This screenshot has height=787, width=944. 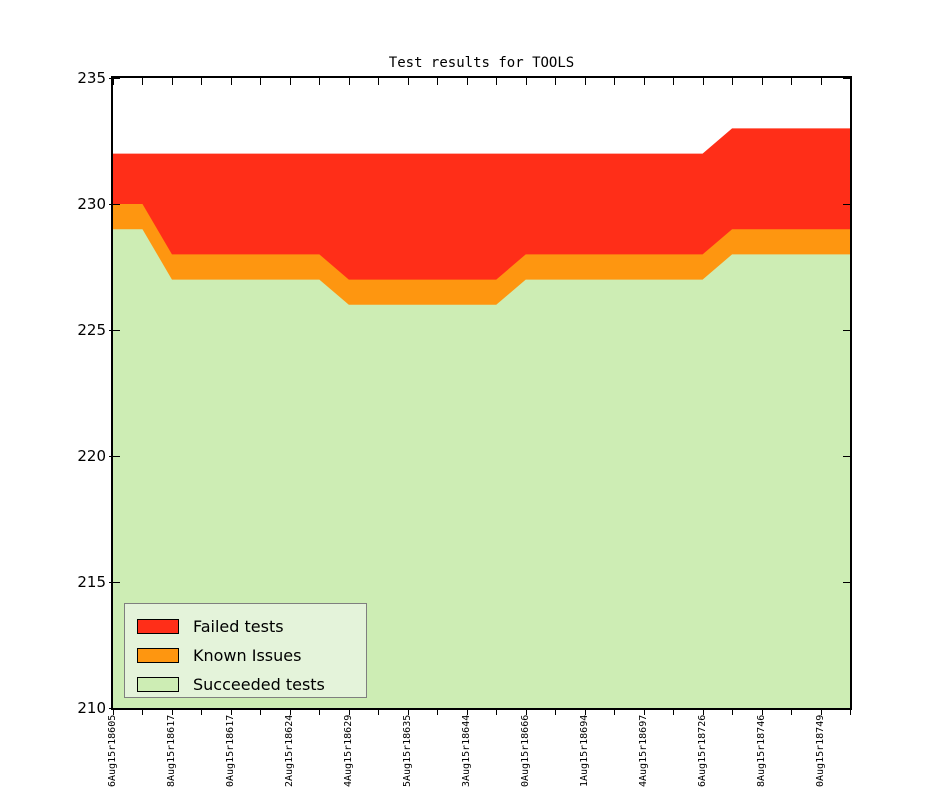 I want to click on x-tick-label: 4Aug15r18697, so click(x=643, y=750).